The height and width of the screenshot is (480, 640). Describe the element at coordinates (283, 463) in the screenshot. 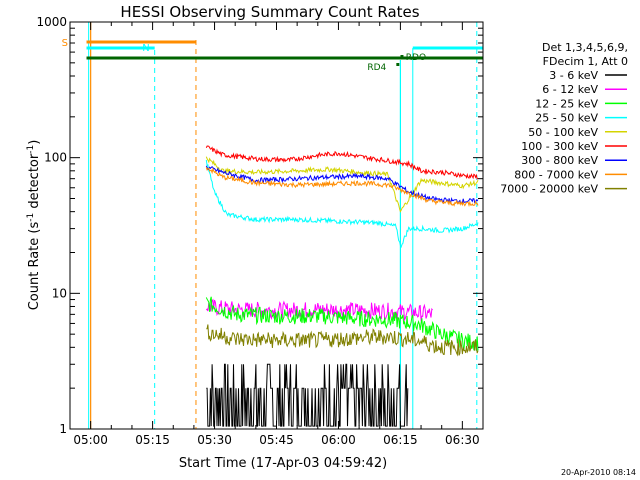

I see `x-axis-title: Start Time (17-Apr-03 04:59:42)` at that location.